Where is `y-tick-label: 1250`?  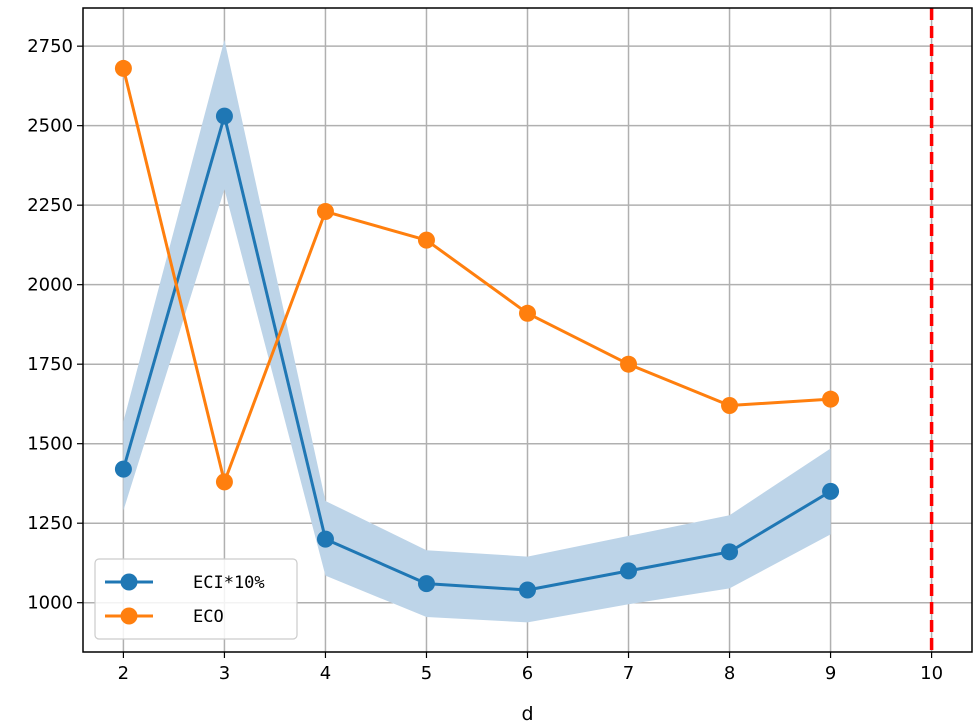 y-tick-label: 1250 is located at coordinates (50, 523).